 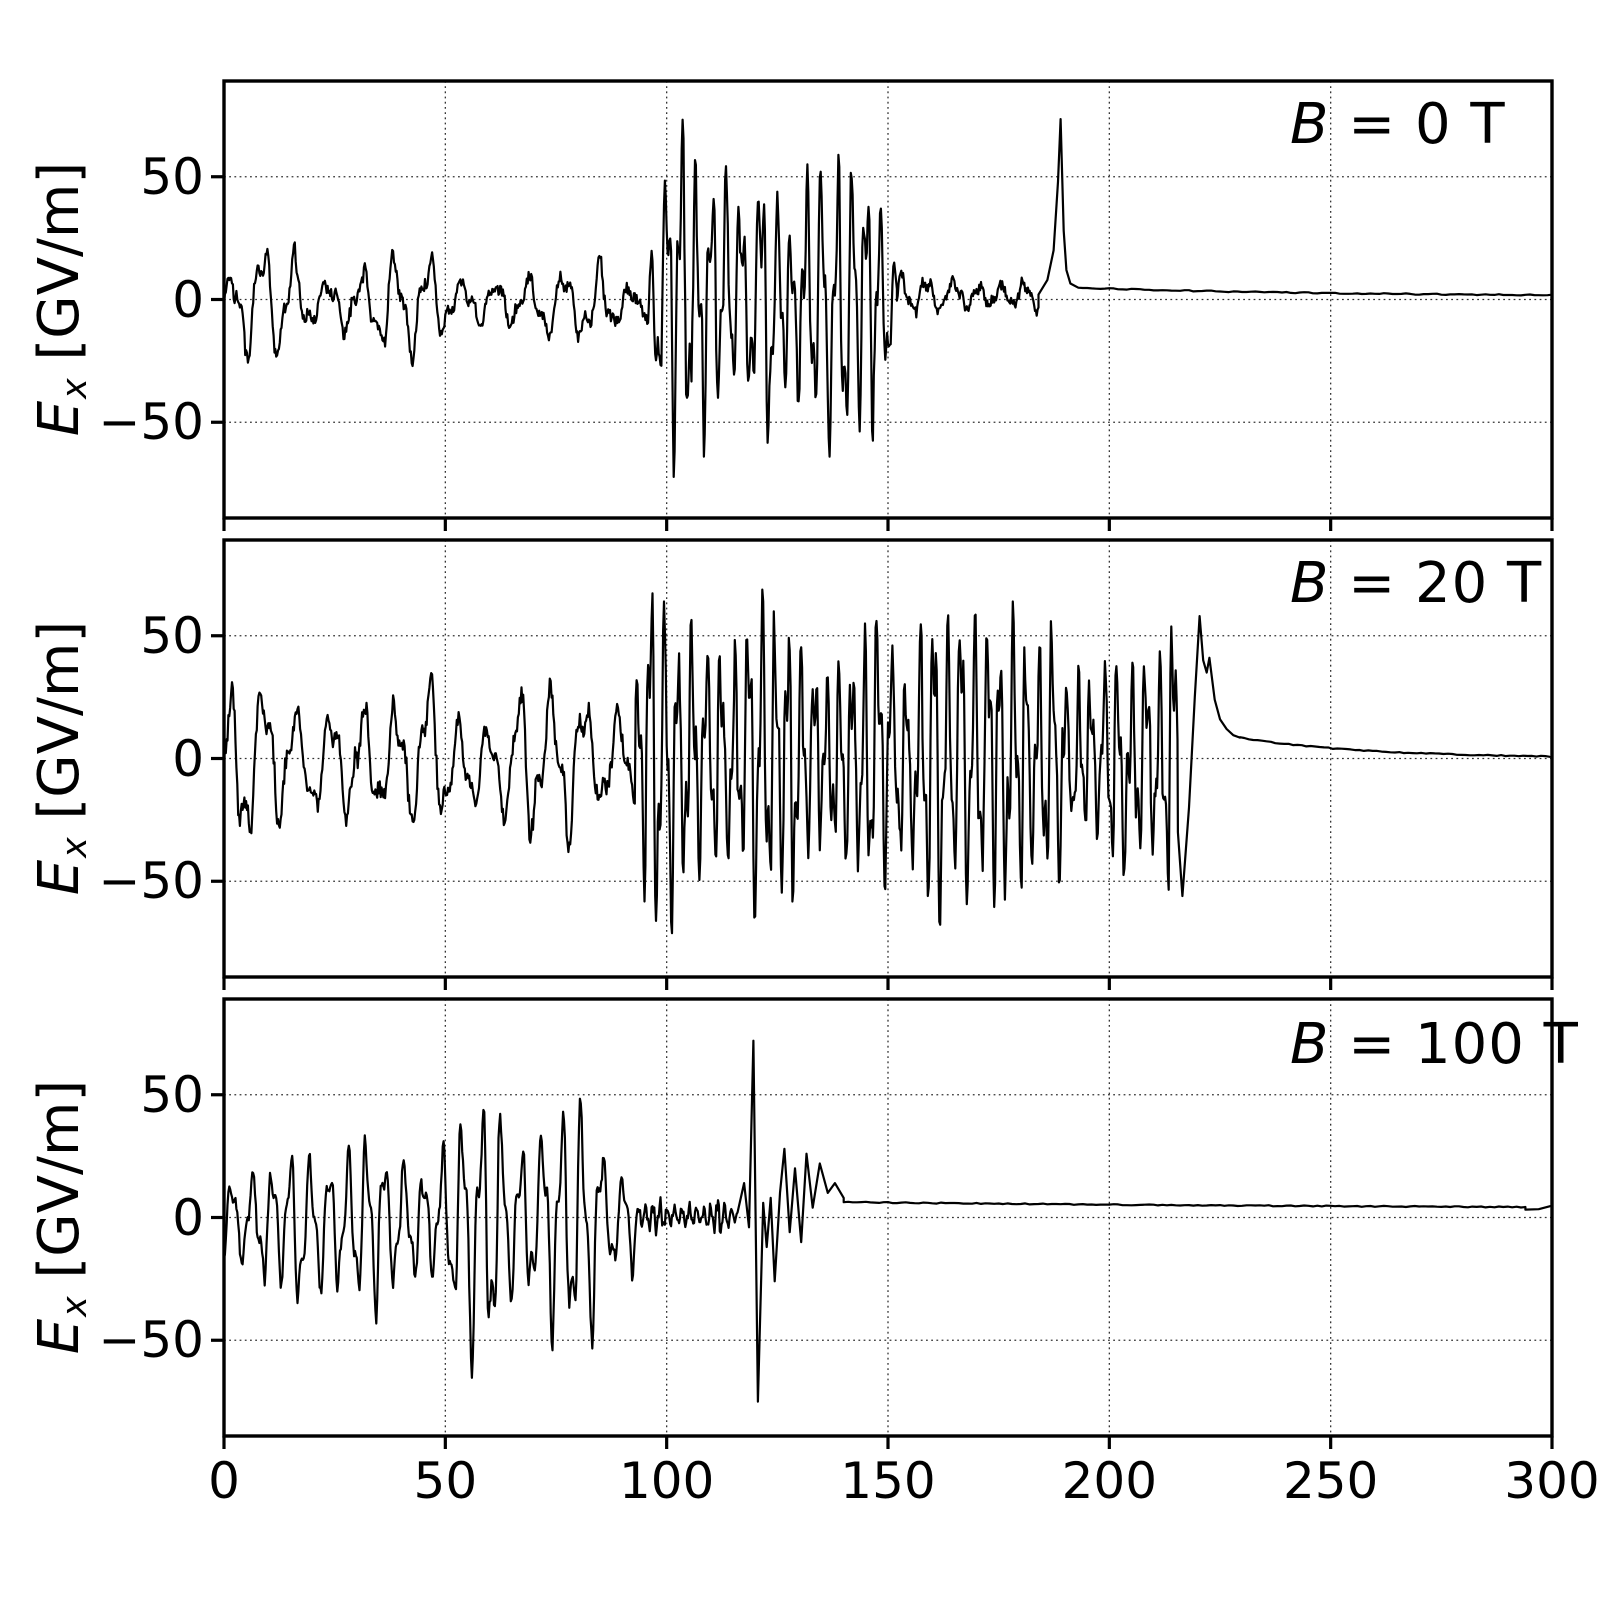 I want to click on x-tick-label: 300, so click(x=1552, y=1481).